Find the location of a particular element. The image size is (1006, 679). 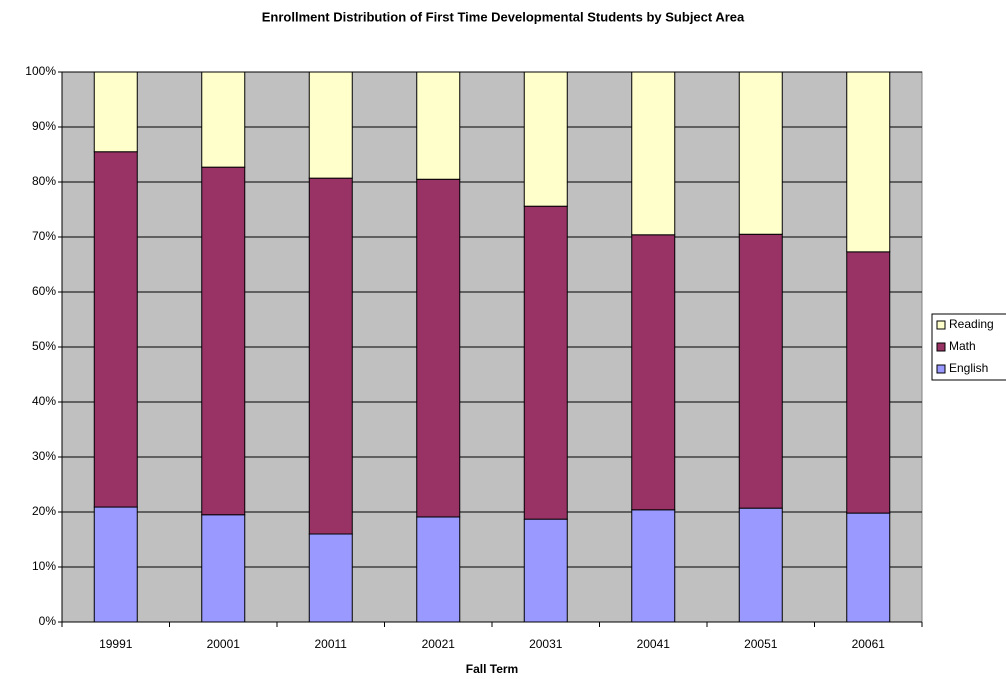

y-tick-label: 70% is located at coordinates (44, 236).